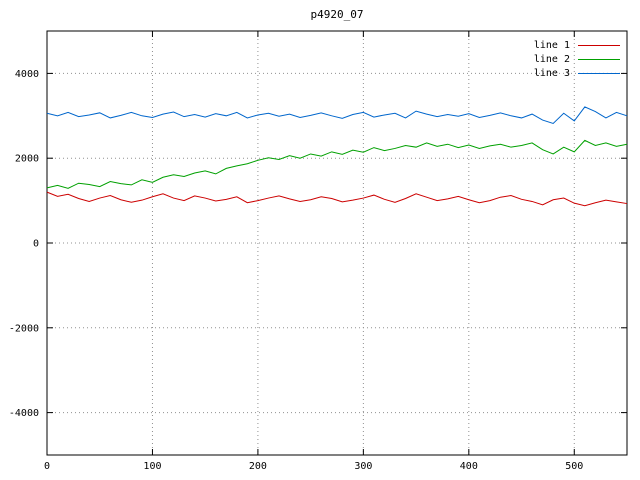 The width and height of the screenshot is (640, 480). Describe the element at coordinates (577, 73) in the screenshot. I see `legend-row: line 3` at that location.